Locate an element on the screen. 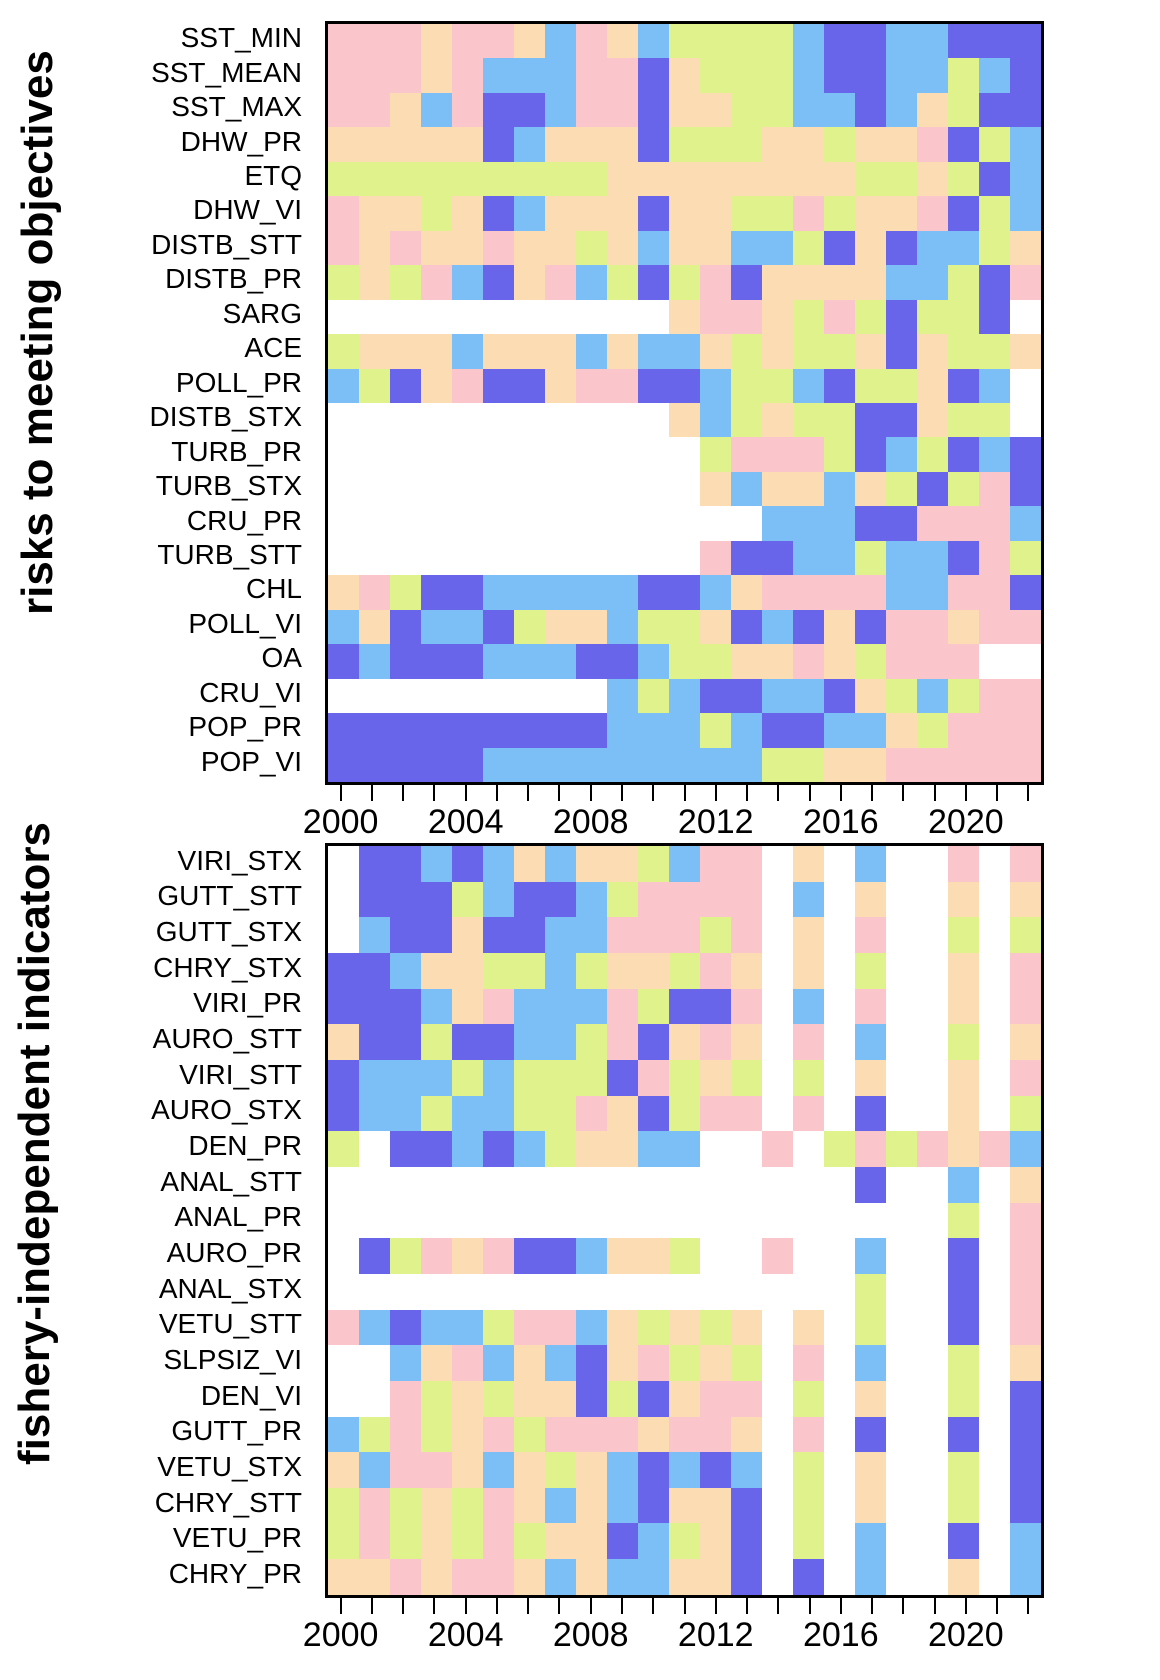  row-label: ANAL_STT is located at coordinates (231, 1181).